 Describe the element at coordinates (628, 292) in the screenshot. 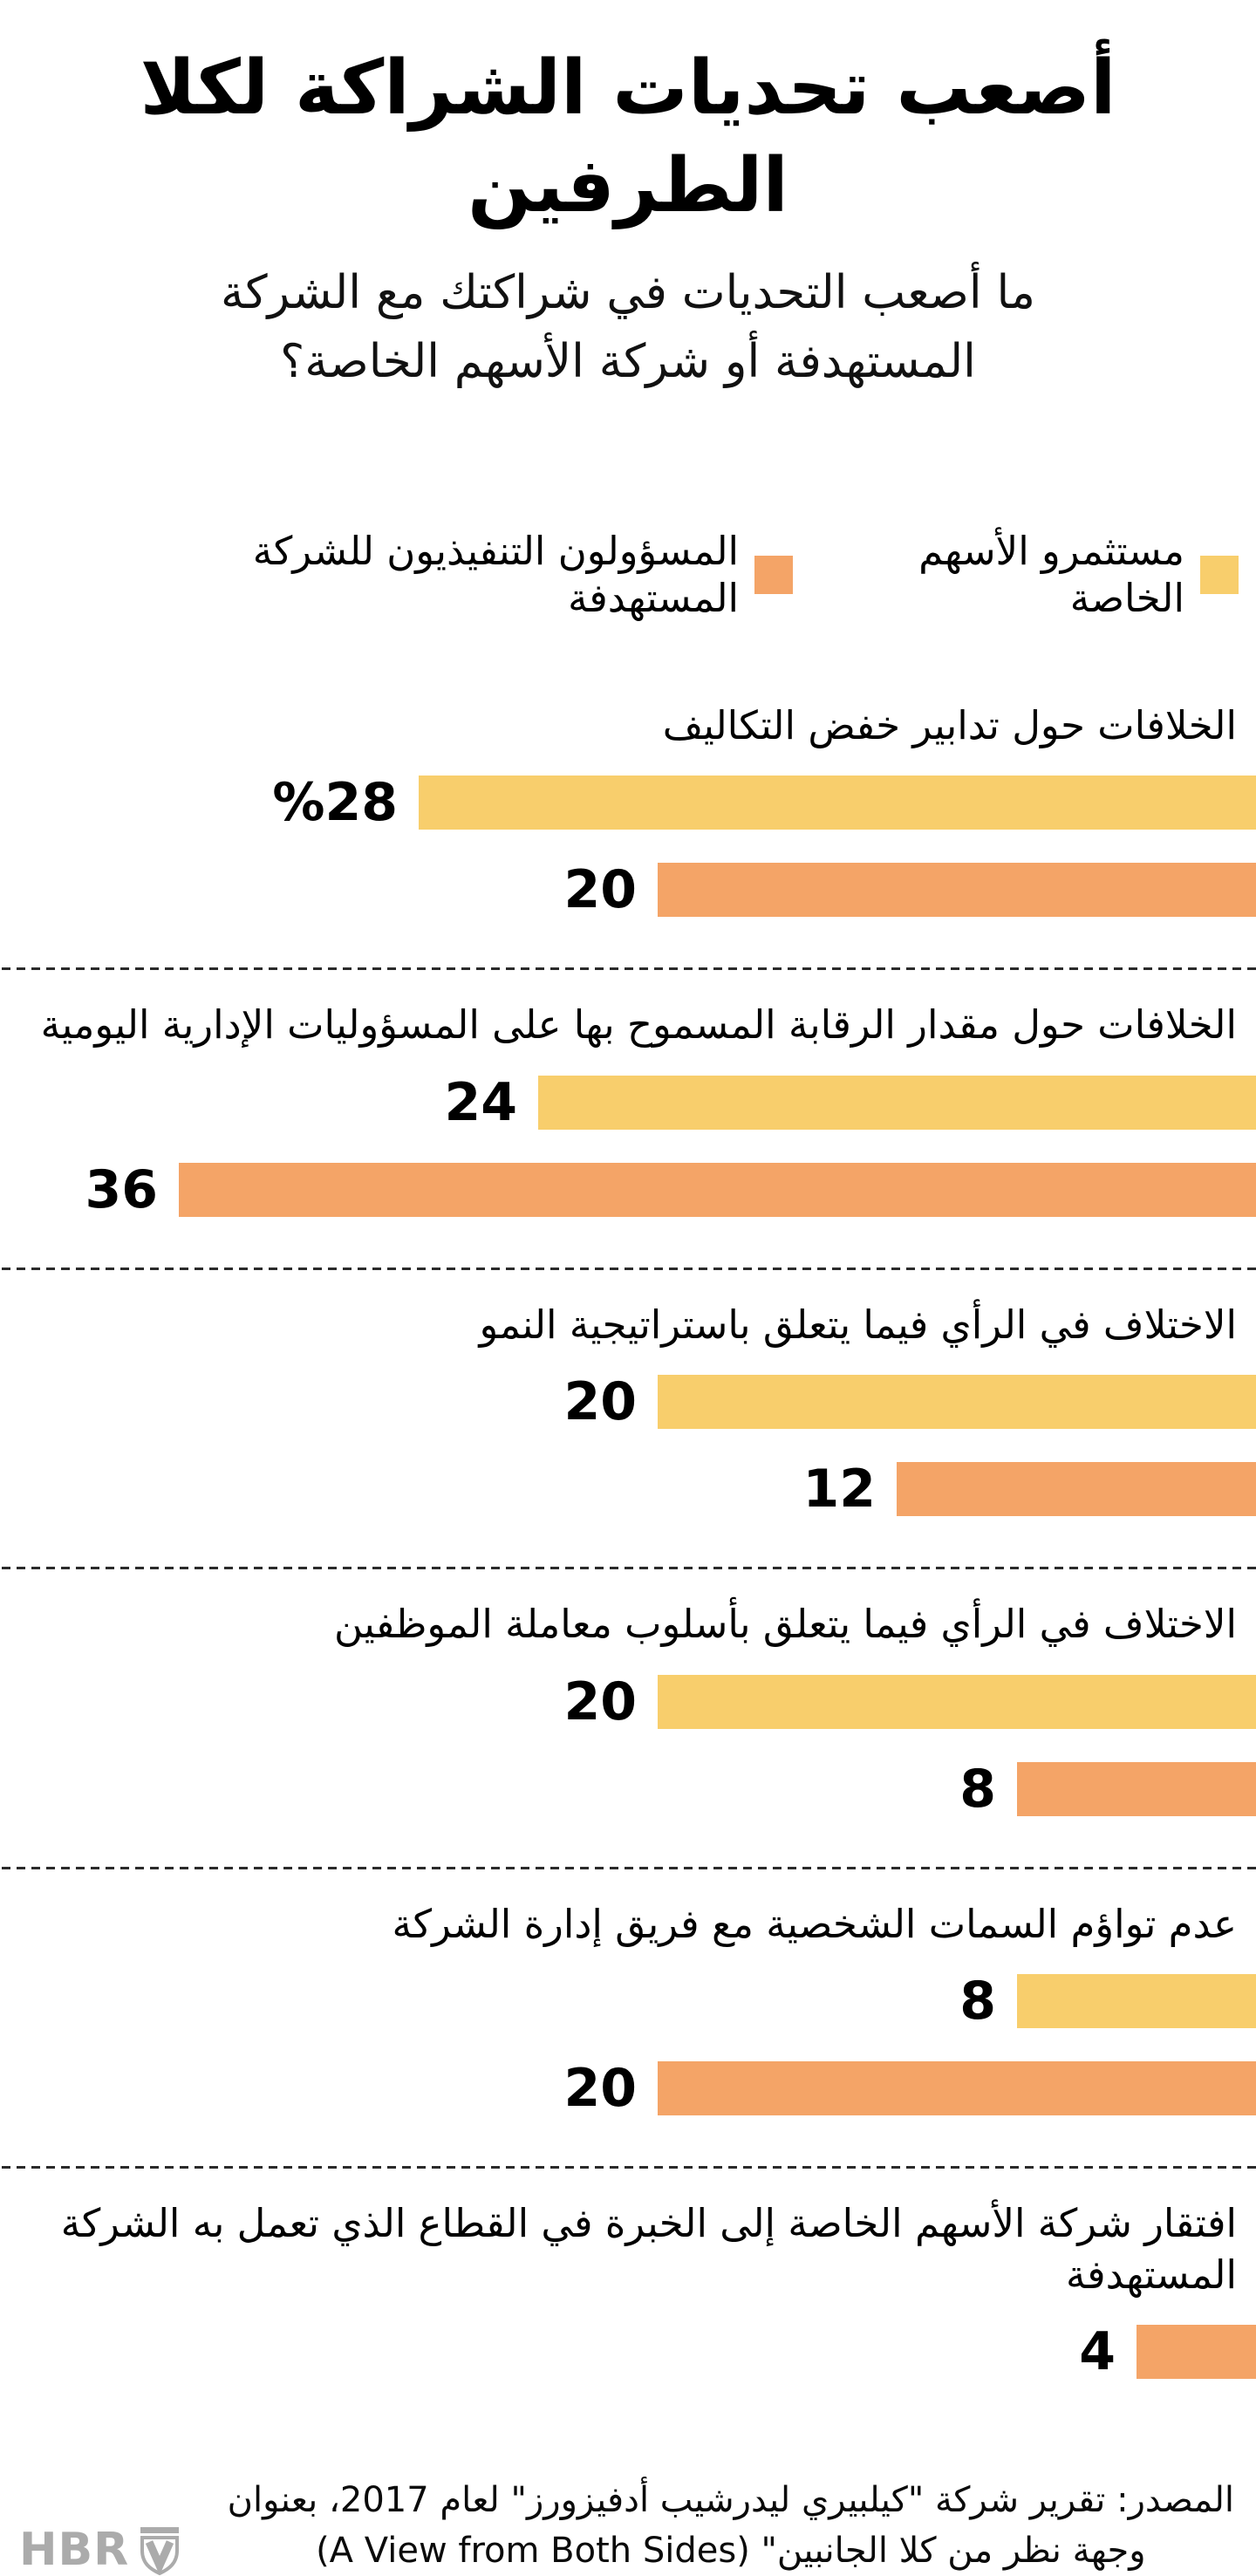

I see `subtitle-line-1: ما أصعب التحديات في شراكتك مع الشركة` at that location.